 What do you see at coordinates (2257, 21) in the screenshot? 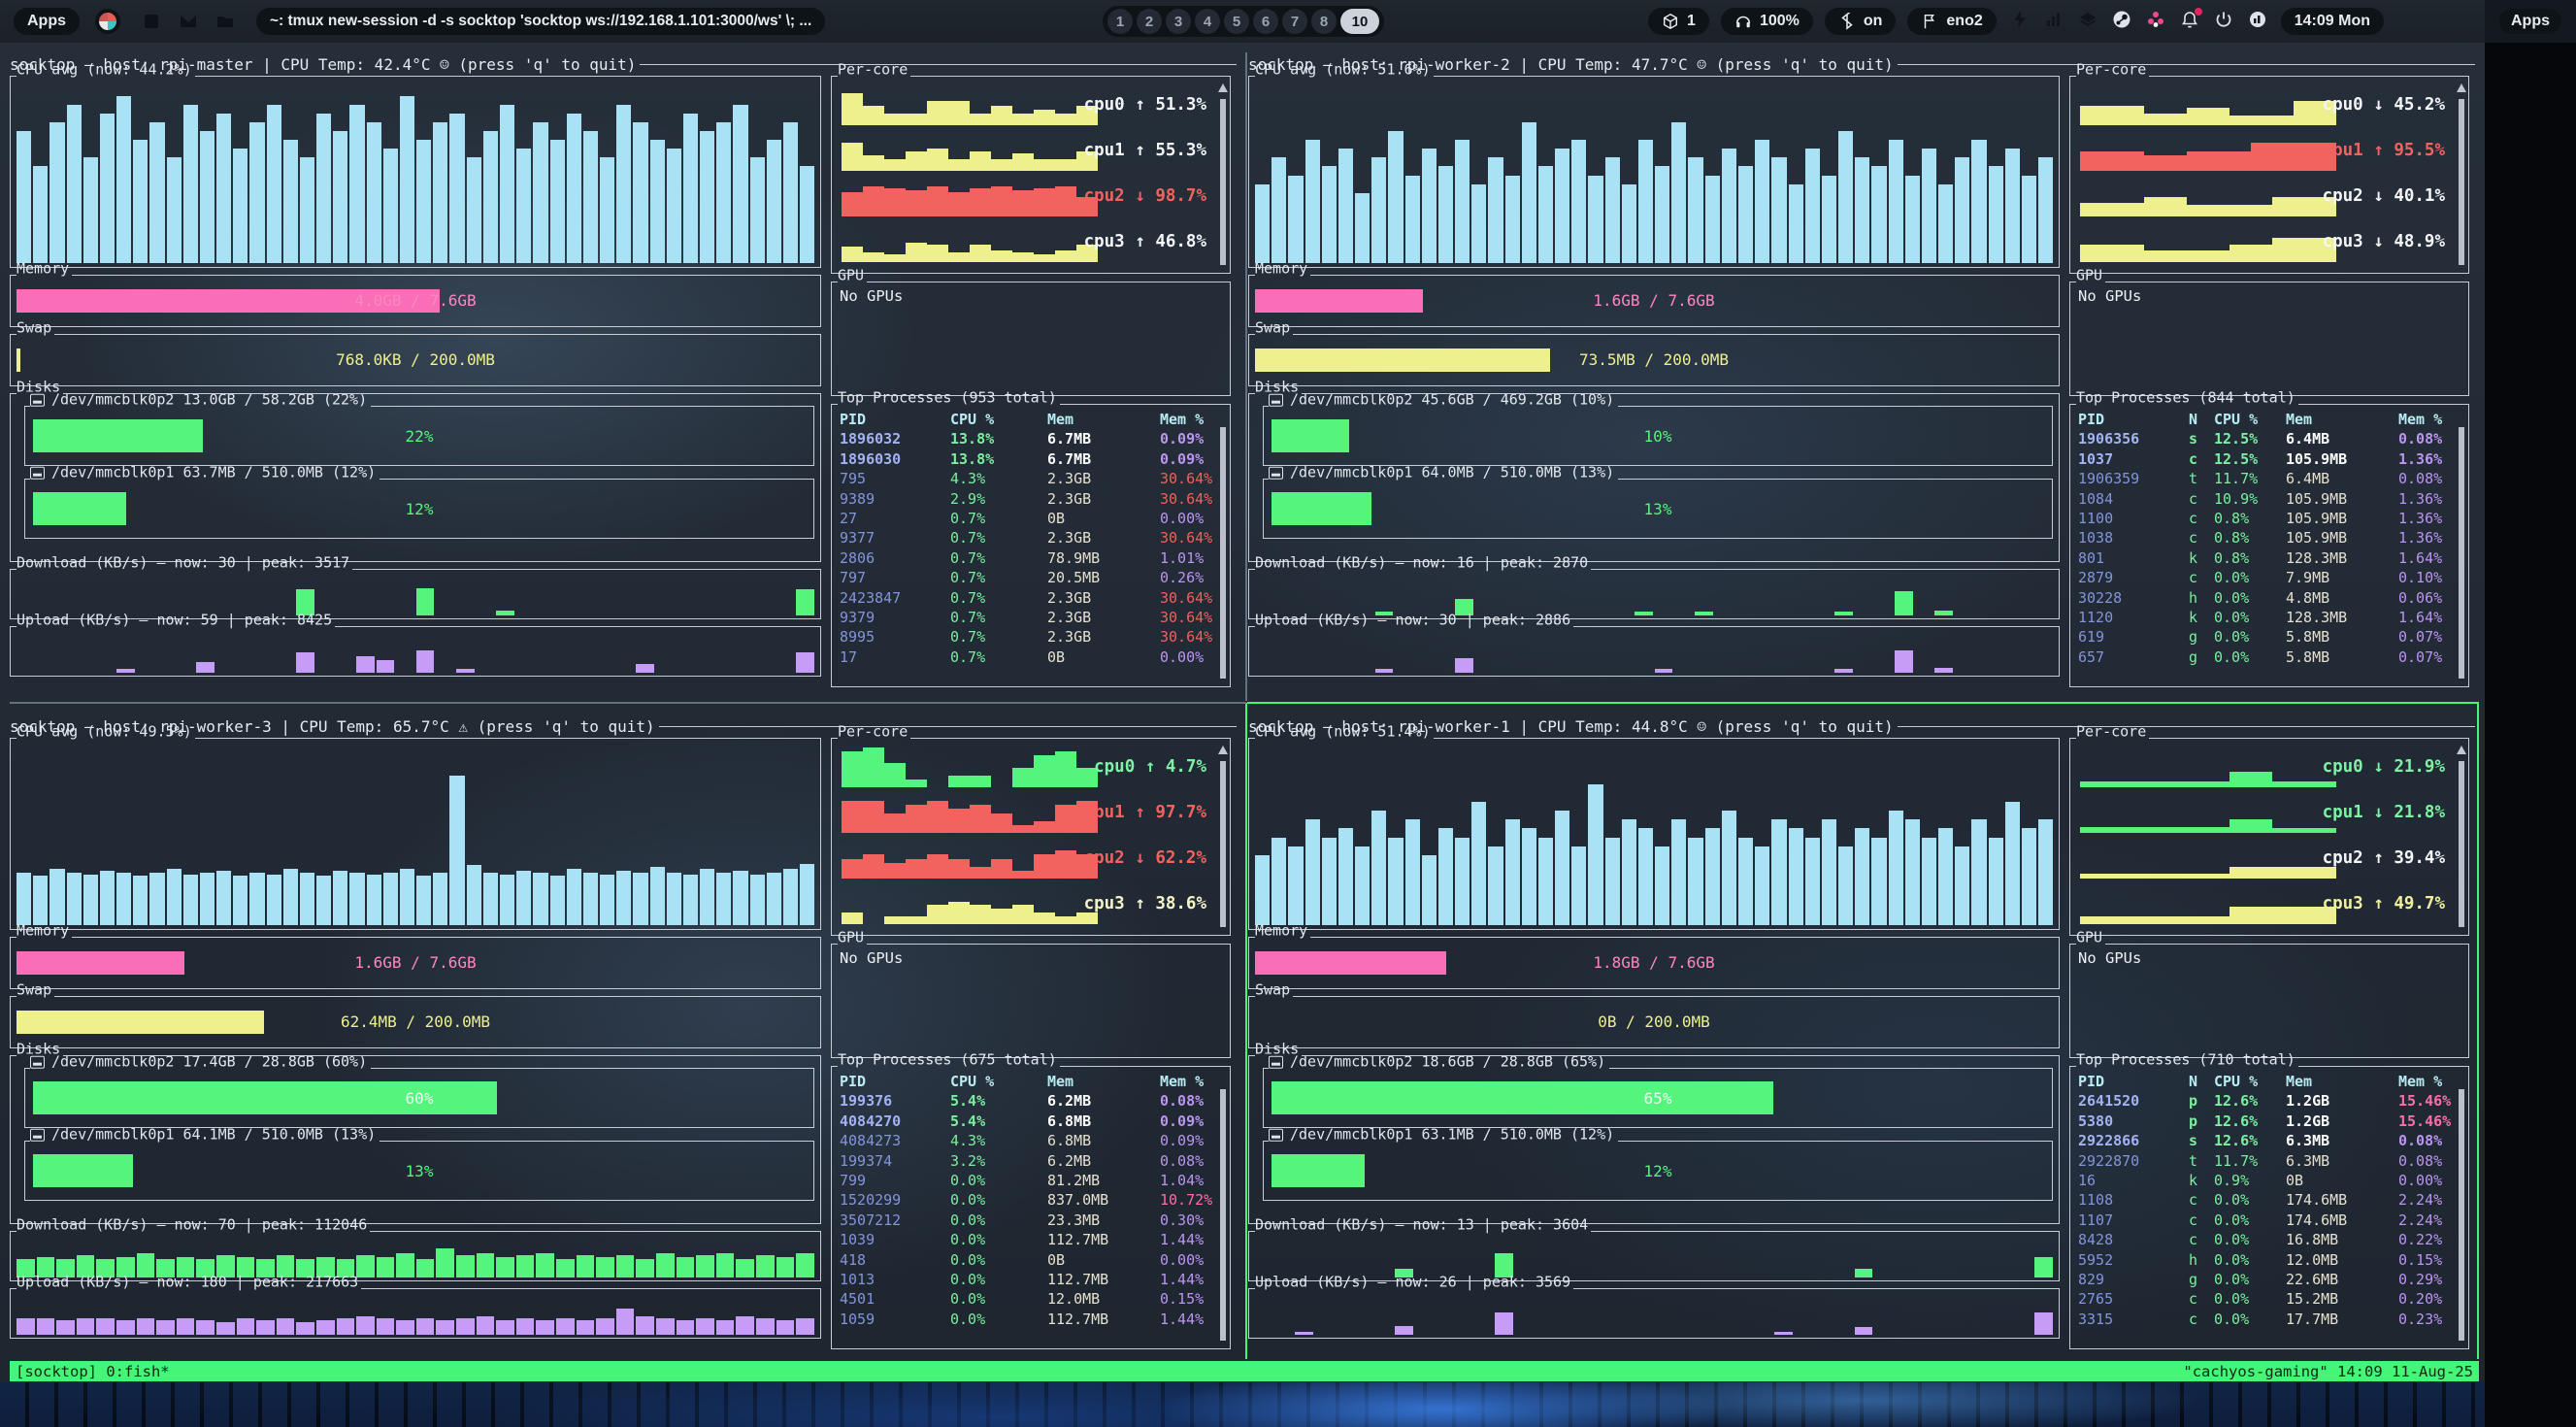
I see `monitor-icon` at bounding box center [2257, 21].